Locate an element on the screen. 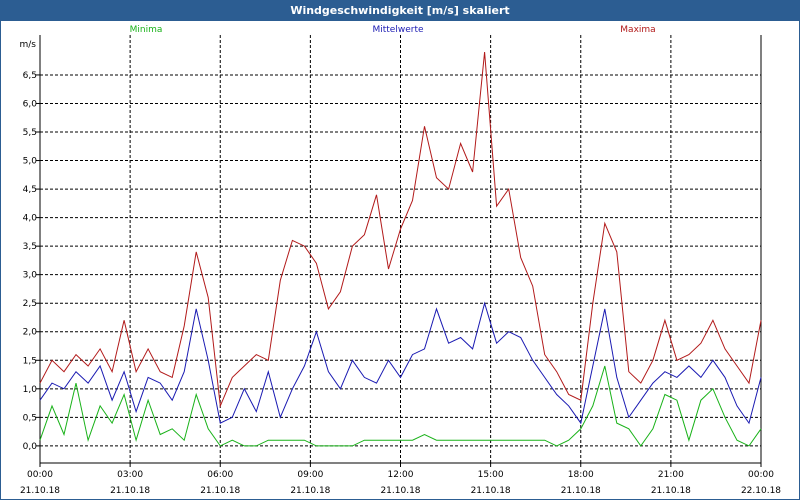  x-tick-label-date: 22.10.18 is located at coordinates (761, 491).